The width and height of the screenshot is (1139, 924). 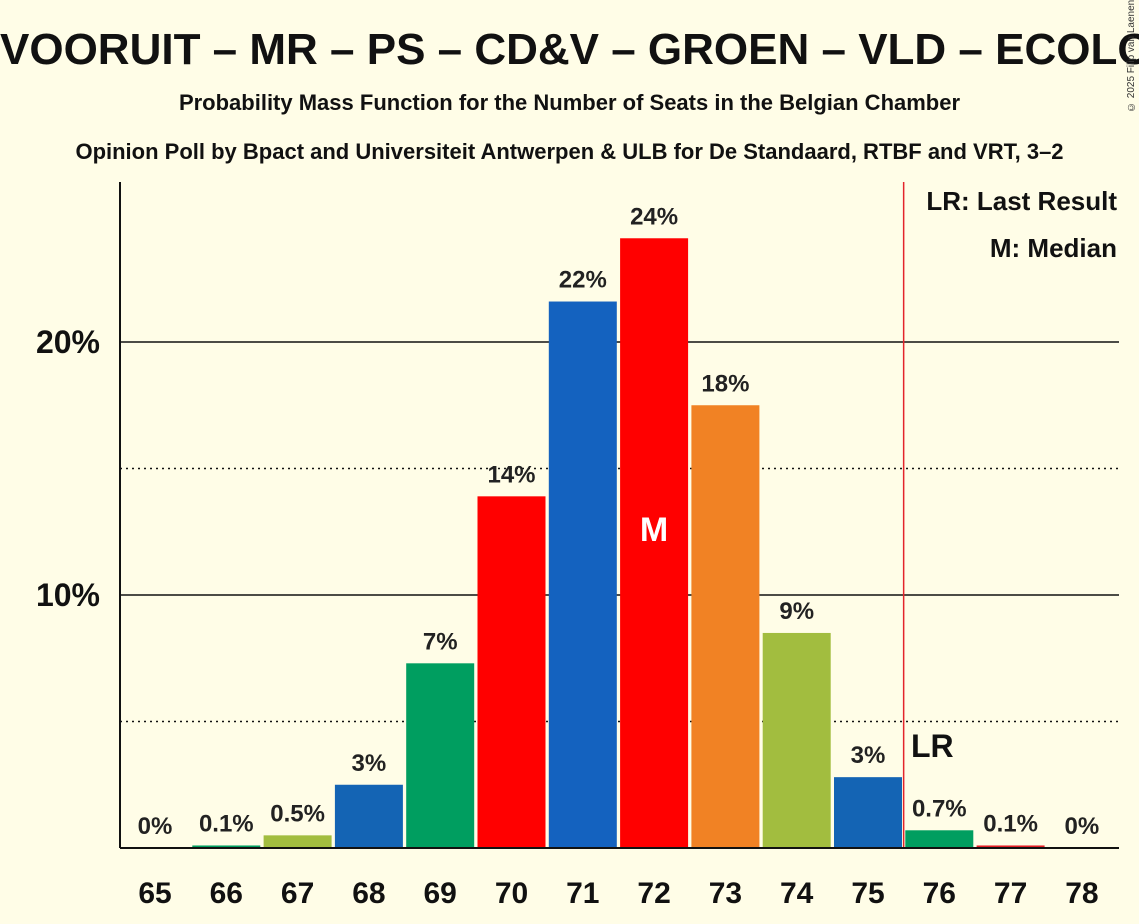 What do you see at coordinates (511, 474) in the screenshot?
I see `bar-label-70: 14%` at bounding box center [511, 474].